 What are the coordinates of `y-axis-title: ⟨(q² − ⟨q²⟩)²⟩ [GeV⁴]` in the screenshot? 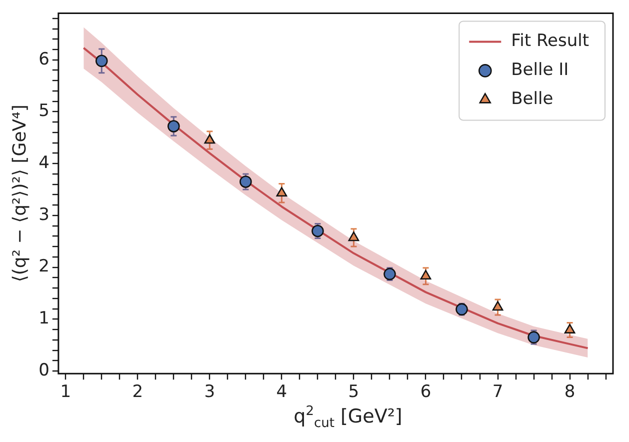 It's located at (19, 193).